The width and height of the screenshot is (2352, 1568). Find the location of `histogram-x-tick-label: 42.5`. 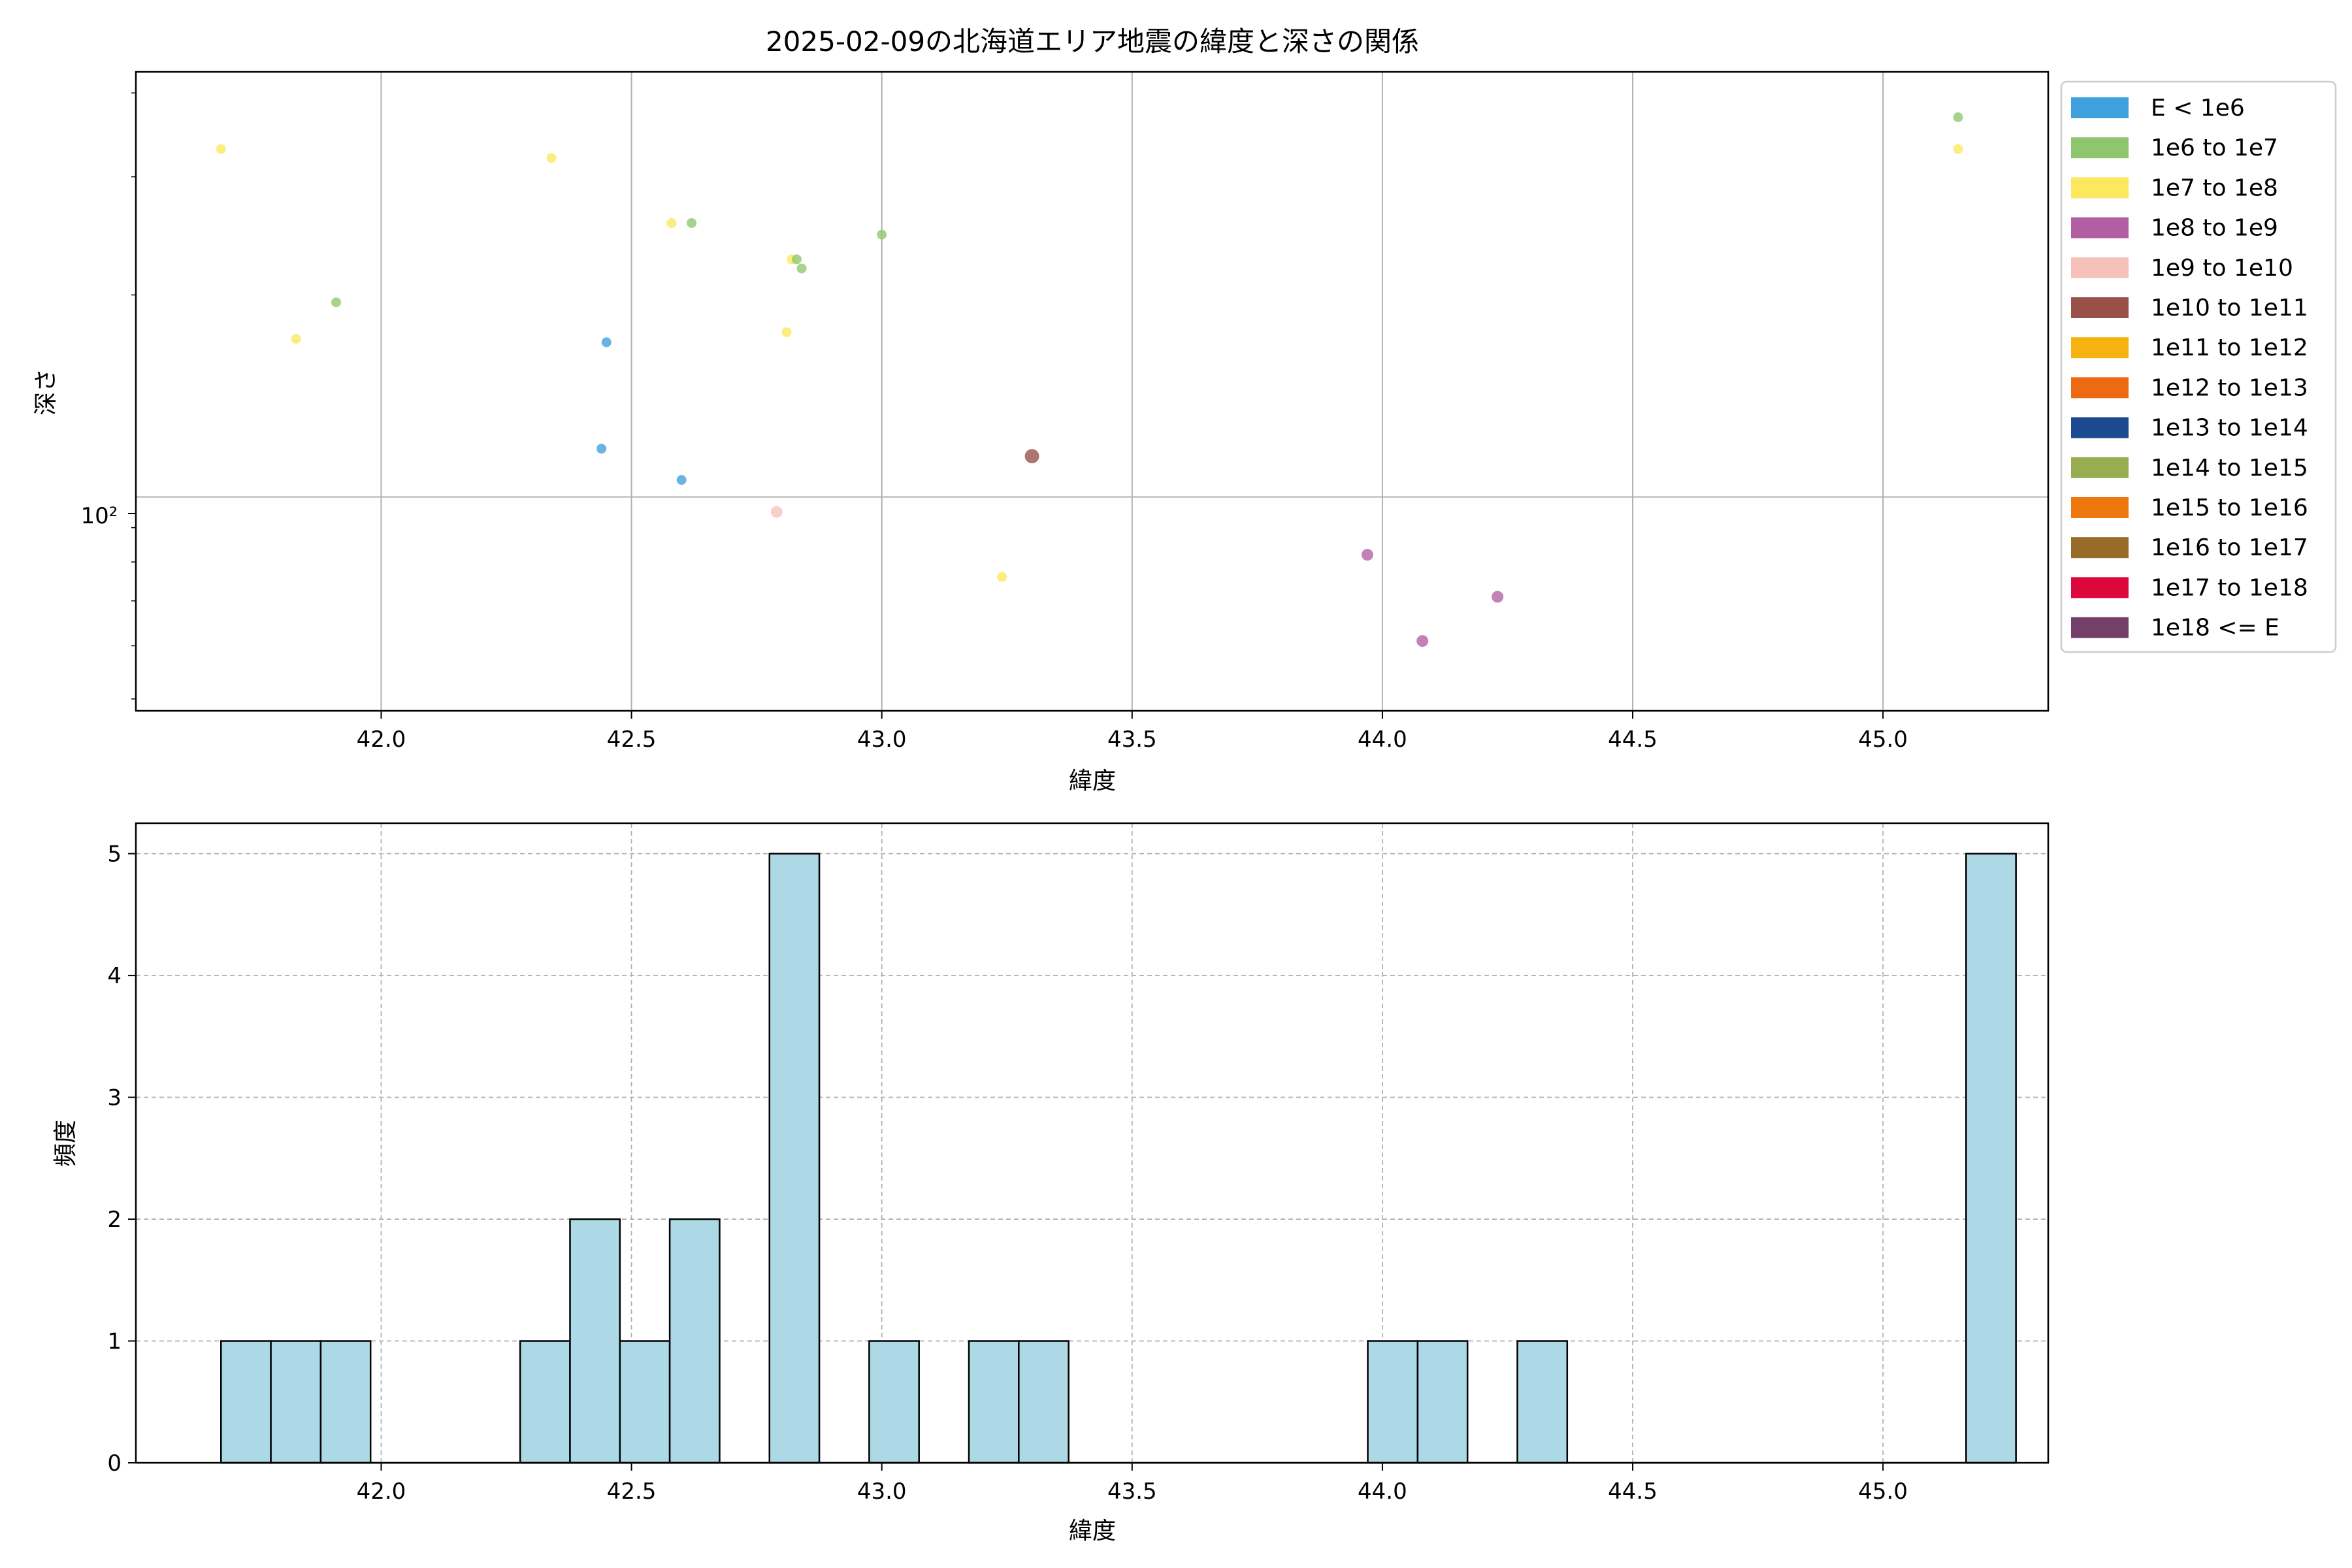

histogram-x-tick-label: 42.5 is located at coordinates (632, 1491).